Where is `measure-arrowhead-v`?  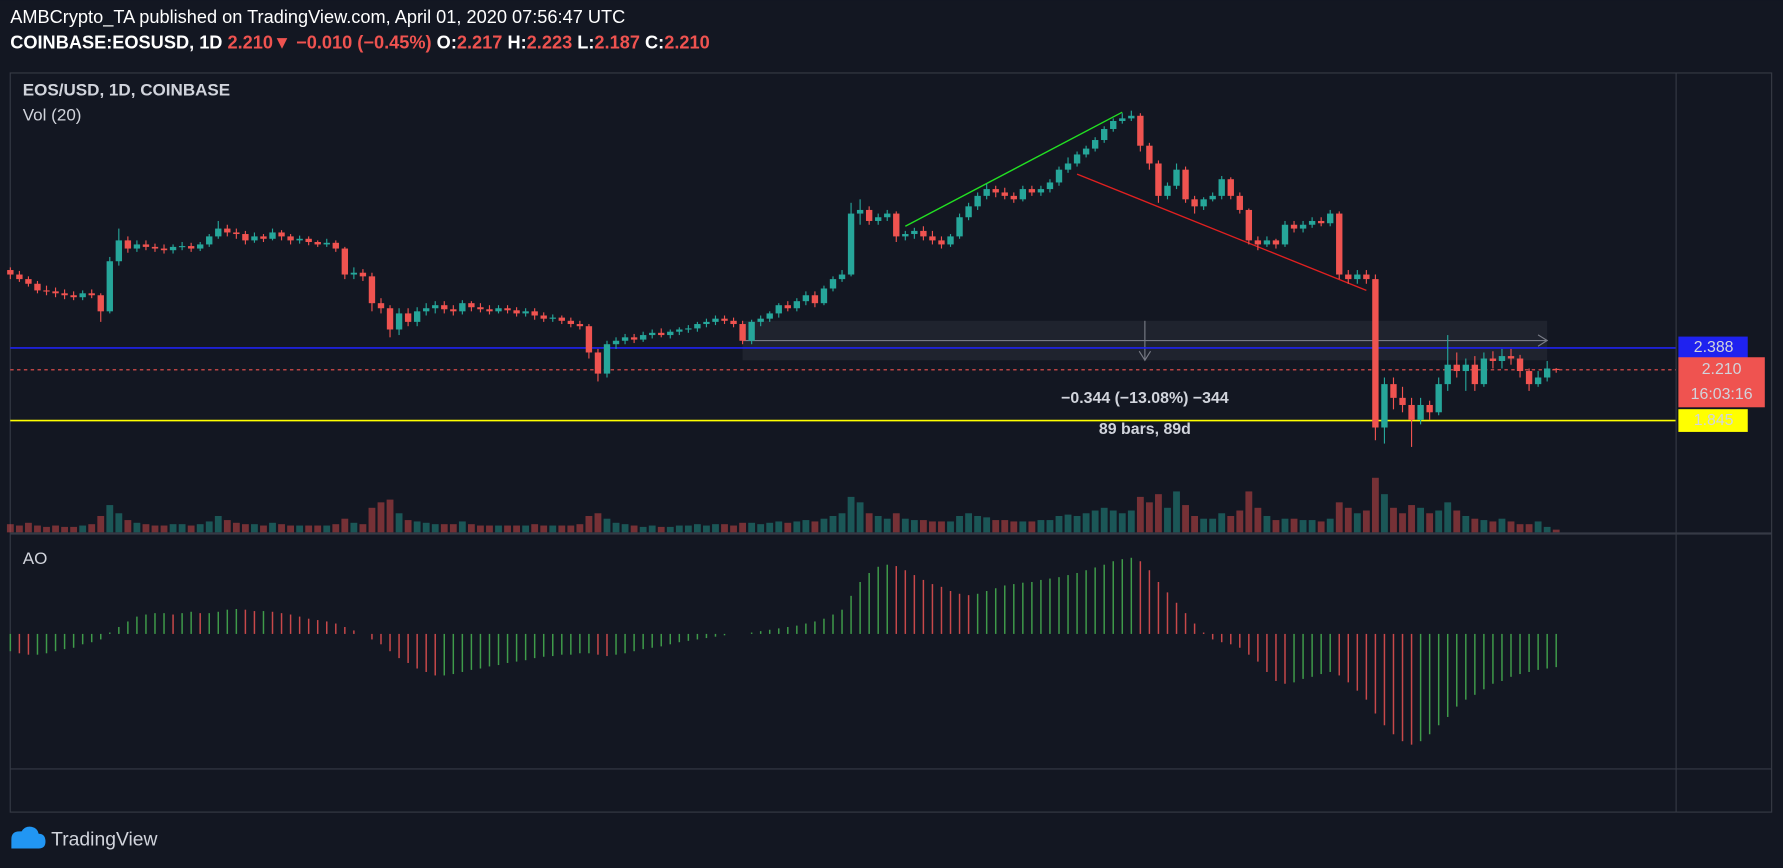 measure-arrowhead-v is located at coordinates (1145, 356).